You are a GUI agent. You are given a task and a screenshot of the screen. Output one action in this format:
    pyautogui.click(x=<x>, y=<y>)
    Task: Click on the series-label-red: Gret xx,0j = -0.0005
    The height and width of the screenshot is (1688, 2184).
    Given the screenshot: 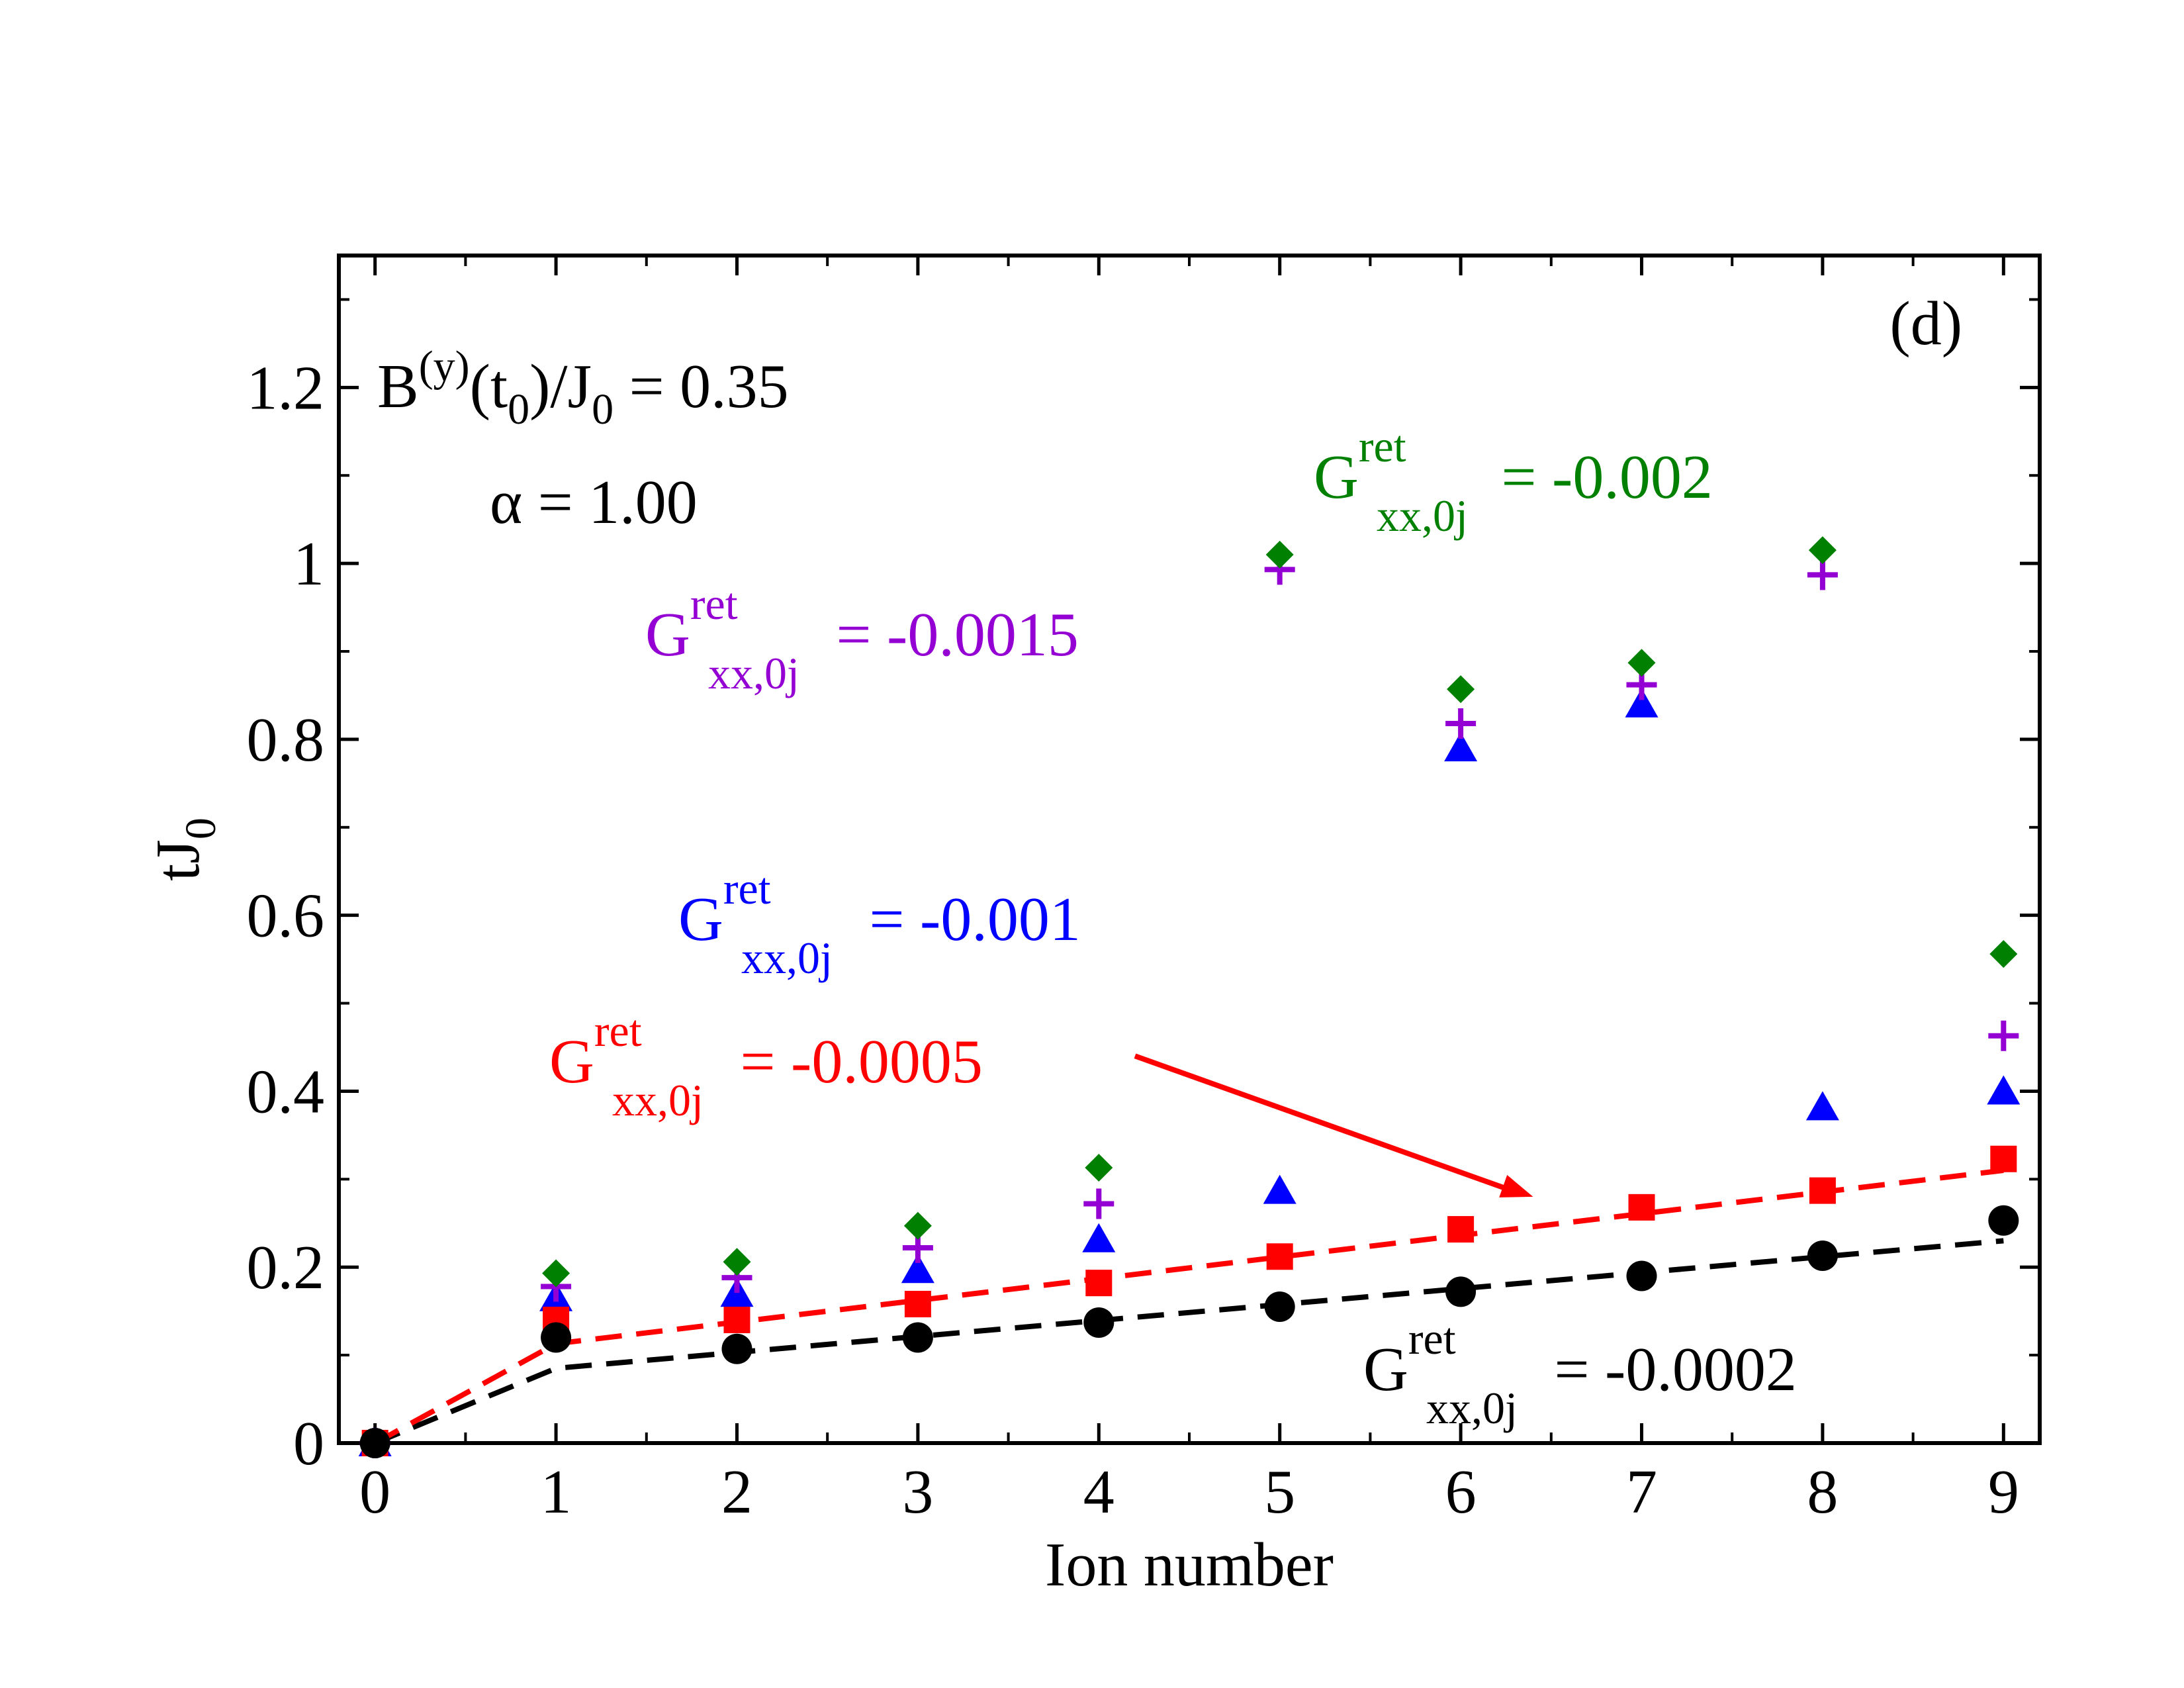 What is the action you would take?
    pyautogui.click(x=766, y=1065)
    